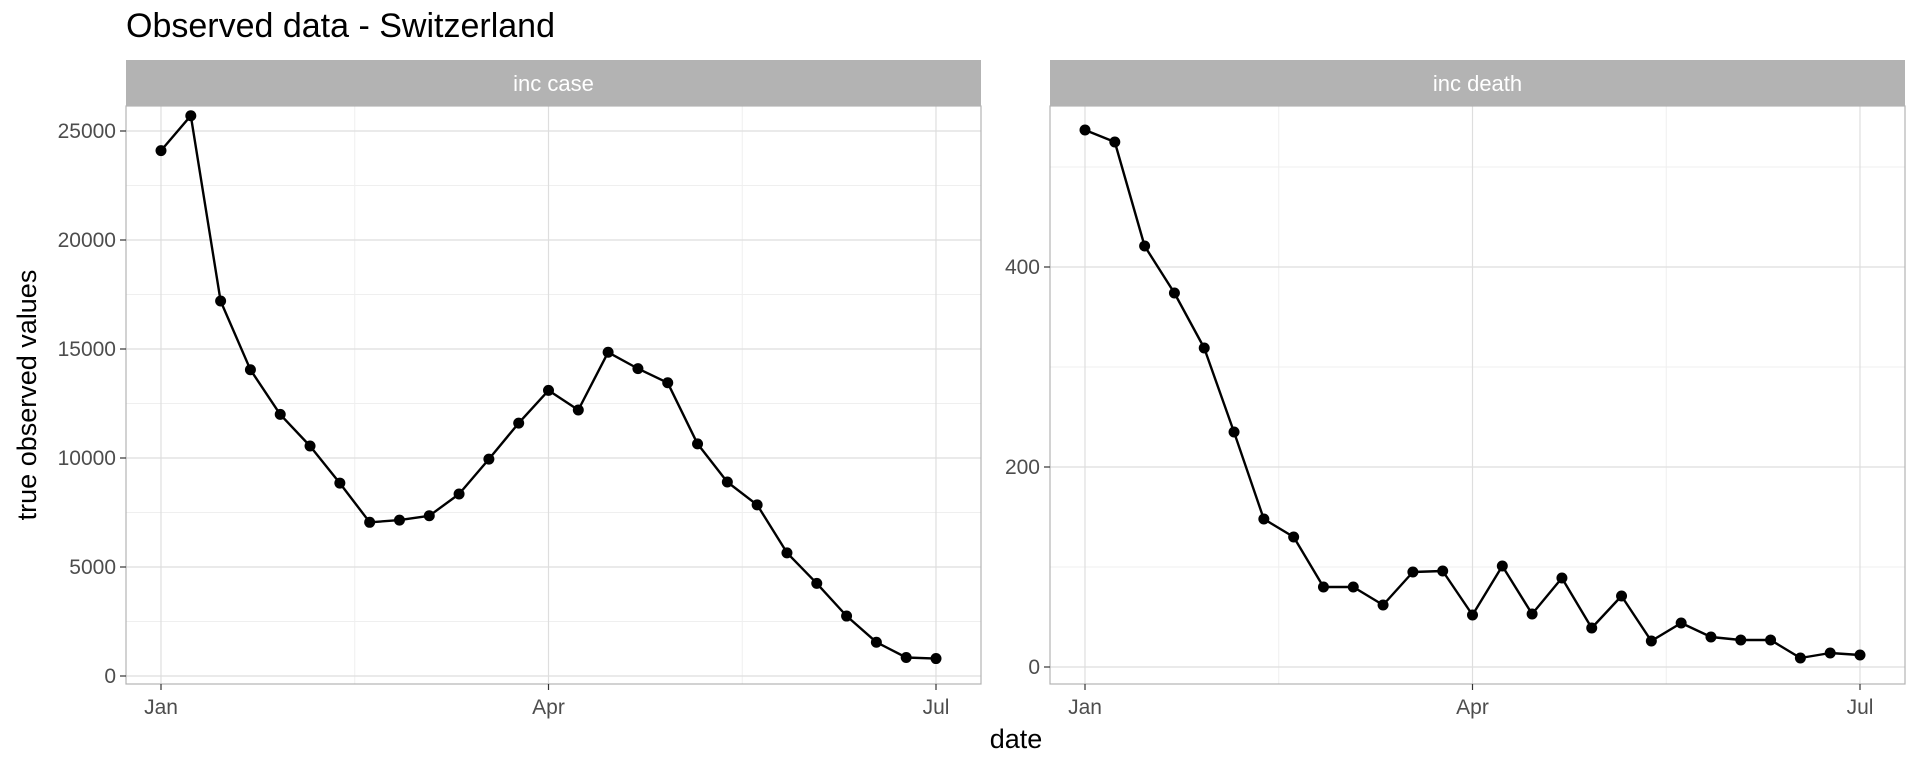  What do you see at coordinates (1016, 739) in the screenshot?
I see `x-axis-title: date` at bounding box center [1016, 739].